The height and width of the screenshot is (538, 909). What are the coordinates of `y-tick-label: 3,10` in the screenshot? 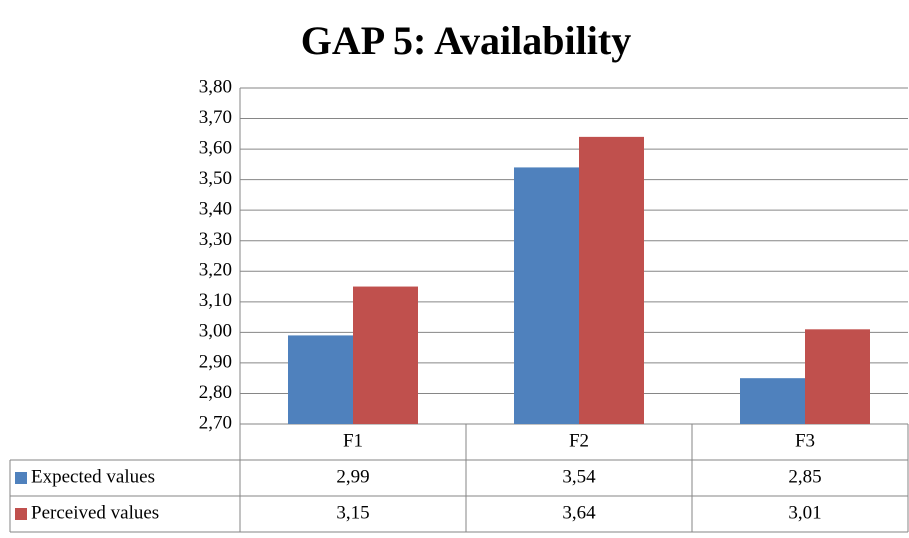 It's located at (215, 300).